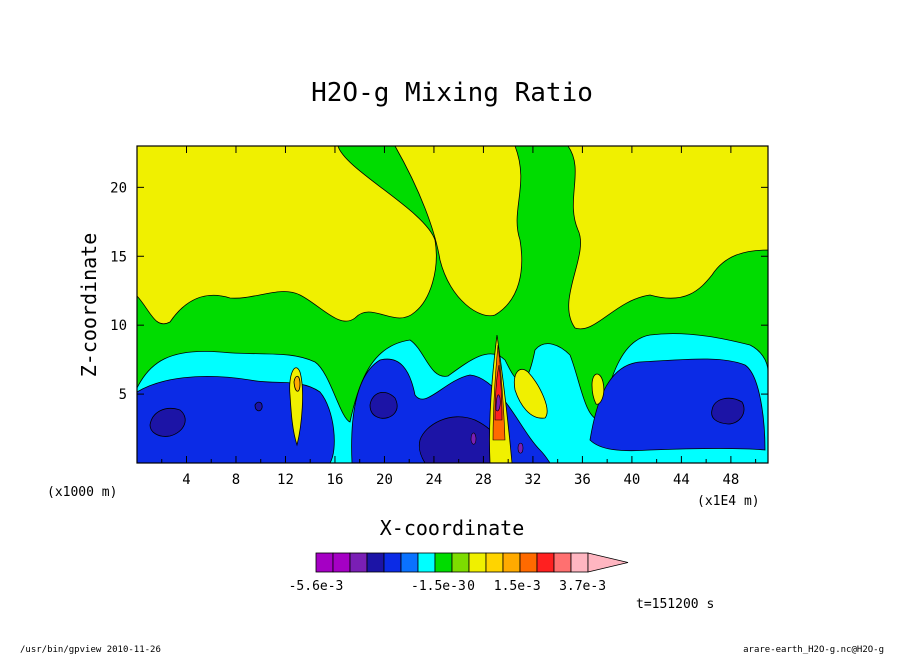 Image resolution: width=904 pixels, height=654 pixels. Describe the element at coordinates (297, 383) in the screenshot. I see `orange-cell-left` at that location.